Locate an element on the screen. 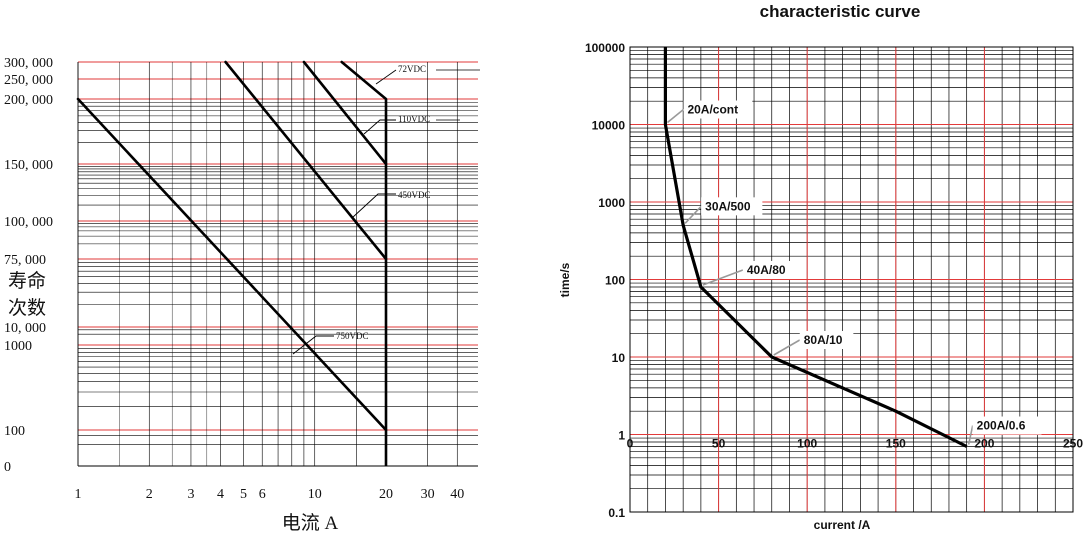 Image resolution: width=1087 pixels, height=548 pixels. life-x-tick-label: 1 is located at coordinates (78, 494).